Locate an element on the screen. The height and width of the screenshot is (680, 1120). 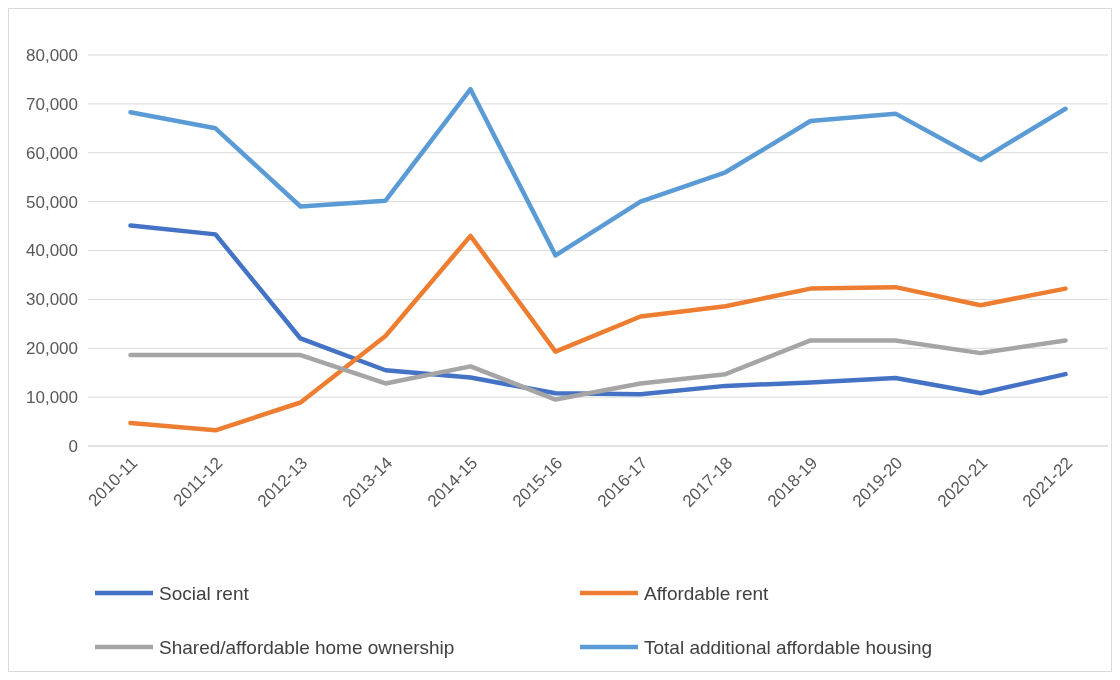
y-tick-label: 80,000 is located at coordinates (52, 55).